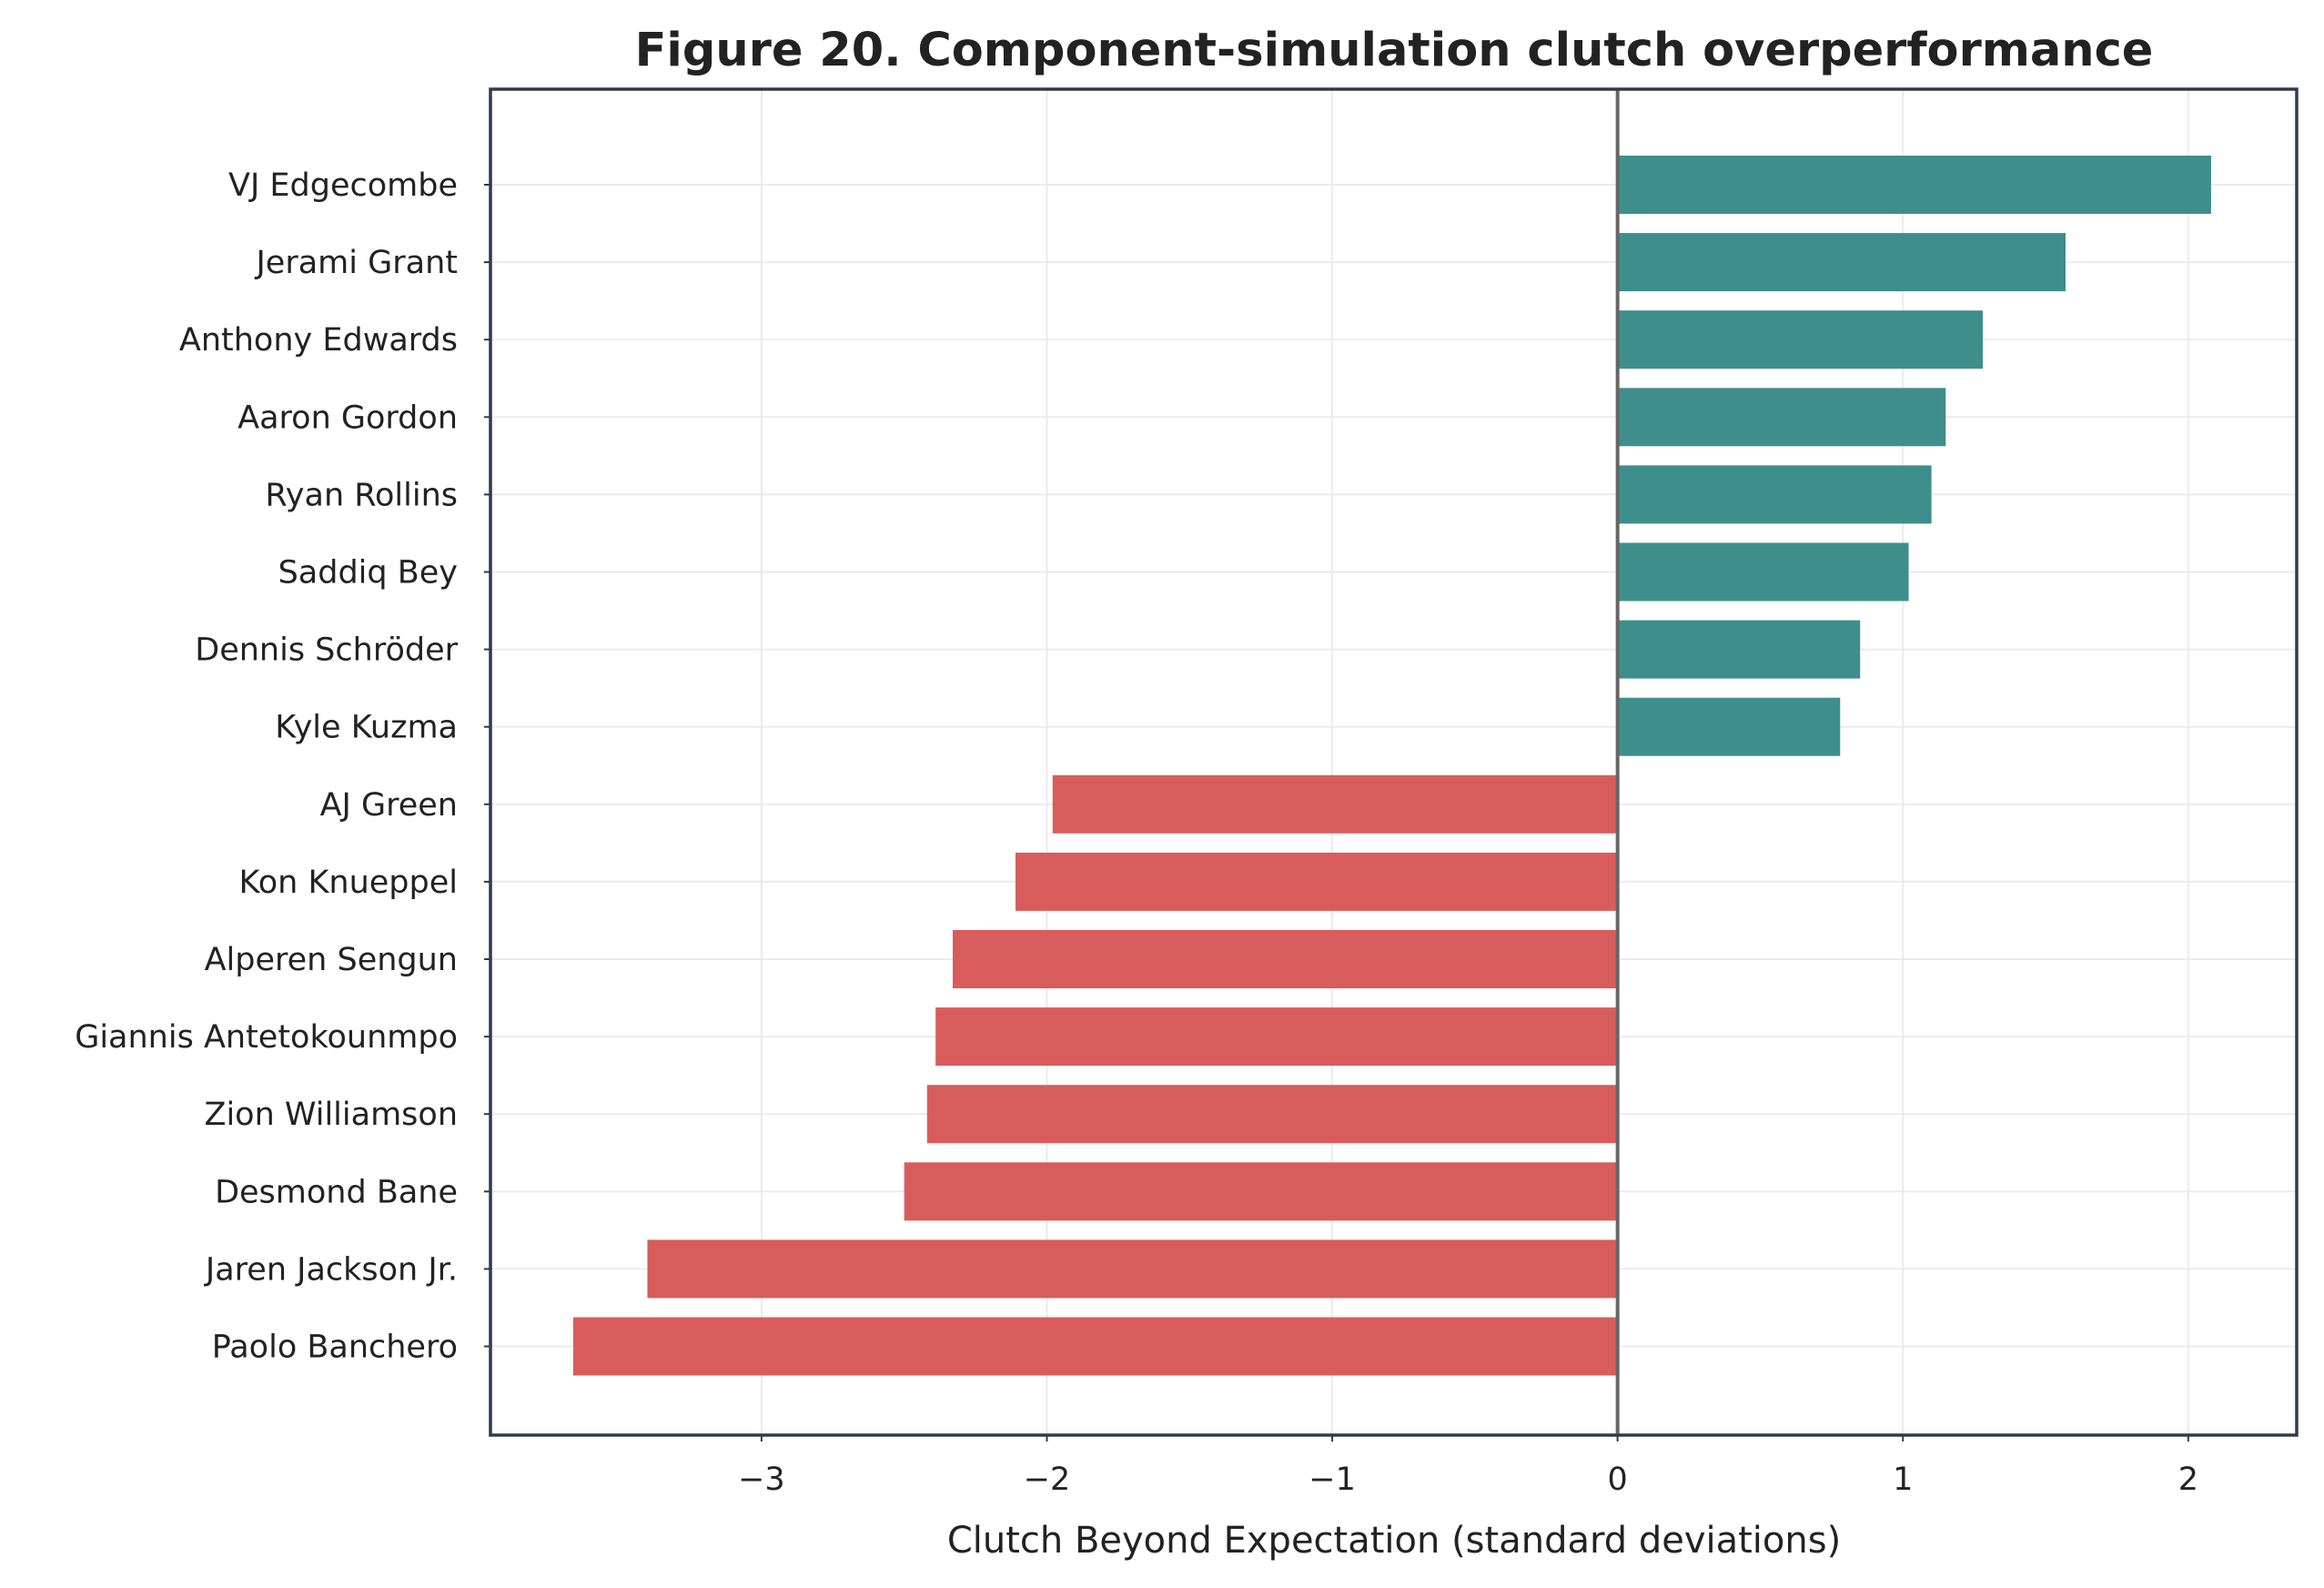  Describe the element at coordinates (318, 340) in the screenshot. I see `y-tick-label: Anthony Edwards` at that location.